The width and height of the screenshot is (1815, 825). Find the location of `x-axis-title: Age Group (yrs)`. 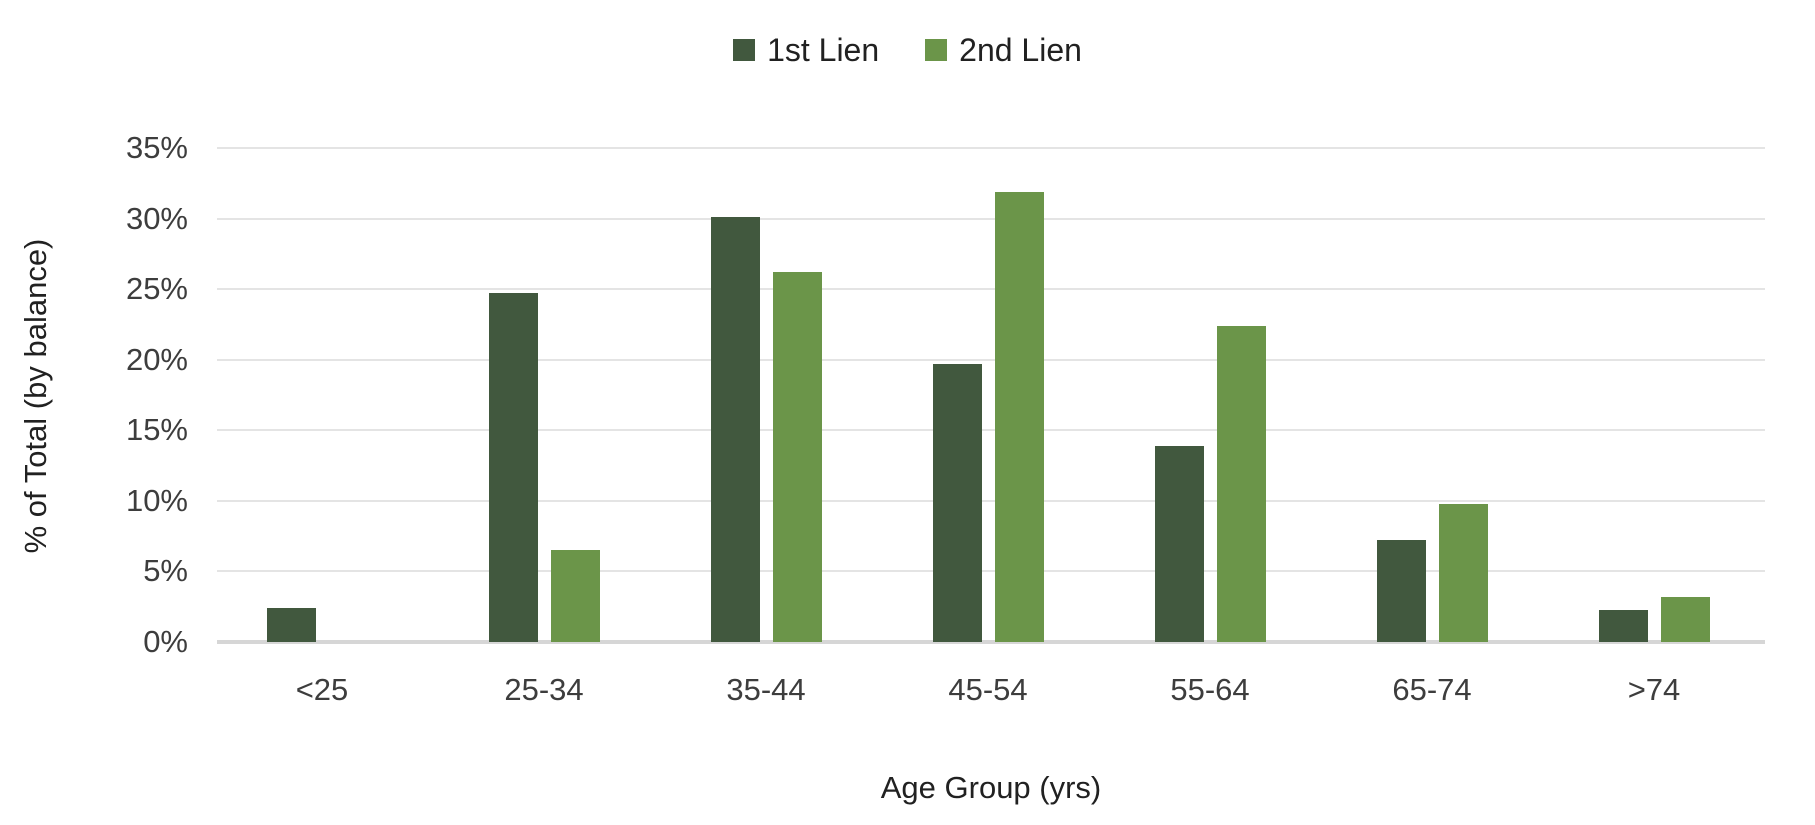

x-axis-title: Age Group (yrs) is located at coordinates (991, 787).